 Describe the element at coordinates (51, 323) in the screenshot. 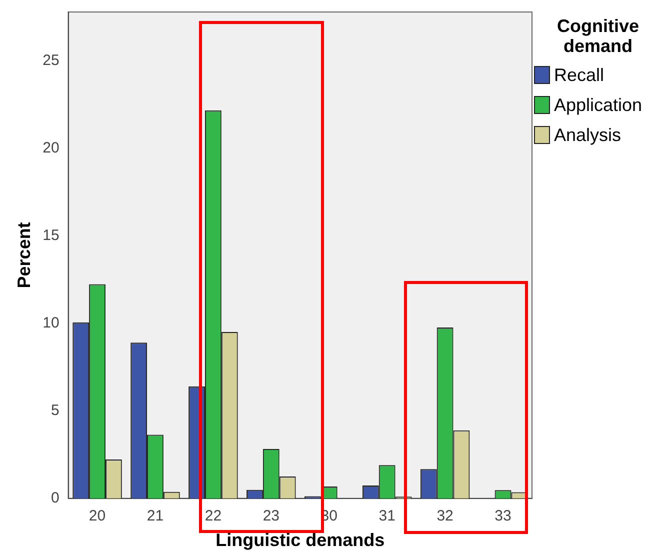

I see `y-tick-label: 10` at that location.